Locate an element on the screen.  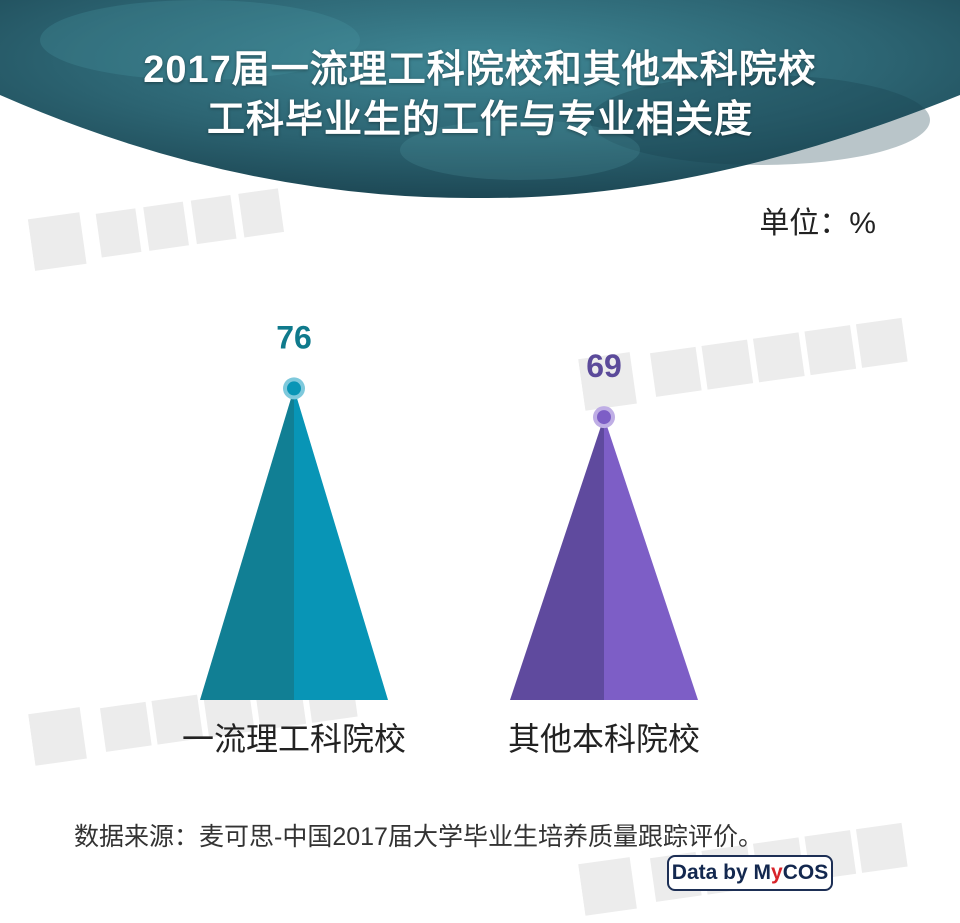
chart-title-line-2: 工科毕业生的工作与专业相关度 is located at coordinates (479, 120).